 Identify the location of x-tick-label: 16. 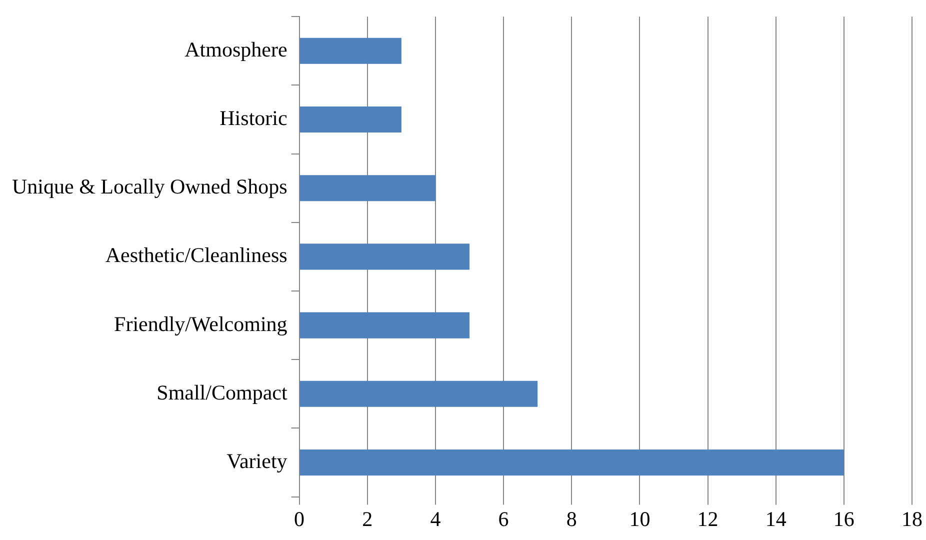
(843, 518).